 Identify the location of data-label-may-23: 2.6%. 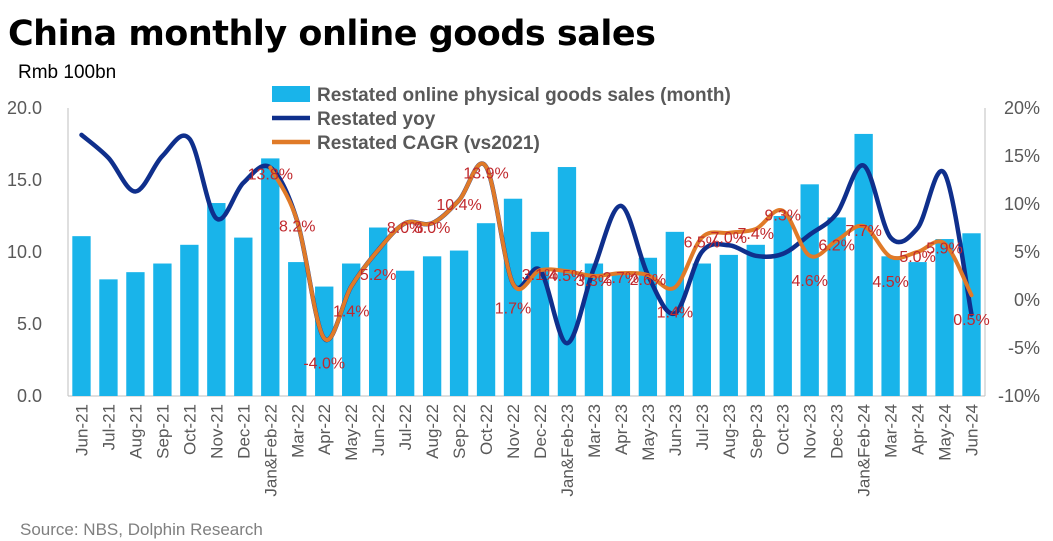
(648, 280).